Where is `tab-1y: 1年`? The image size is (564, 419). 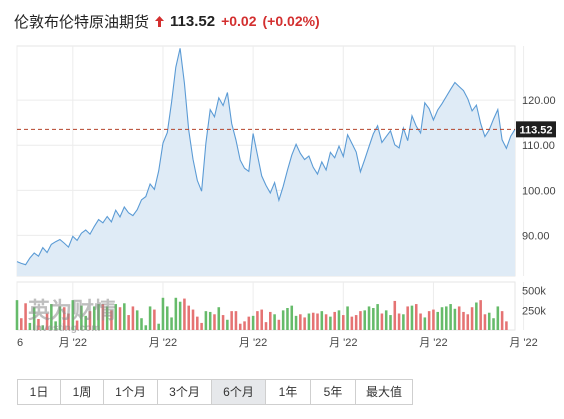
tab-1y: 1年 is located at coordinates (288, 392).